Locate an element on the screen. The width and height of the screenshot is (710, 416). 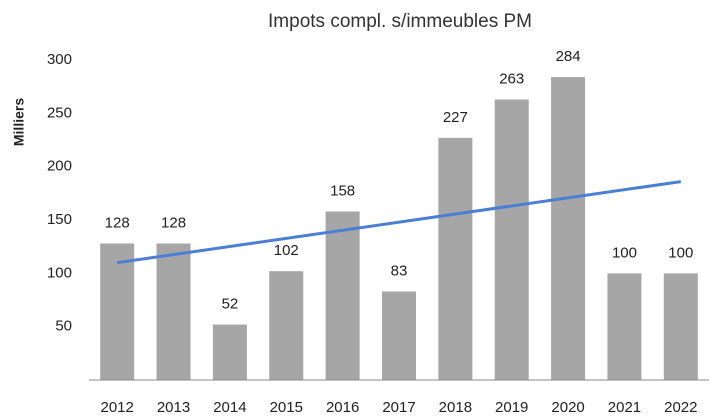
x-tick-label: 2018 is located at coordinates (455, 407).